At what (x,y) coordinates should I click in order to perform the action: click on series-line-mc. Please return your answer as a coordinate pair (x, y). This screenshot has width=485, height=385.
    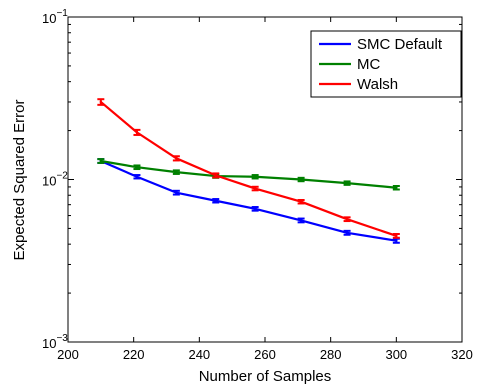
    Looking at the image, I should click on (248, 174).